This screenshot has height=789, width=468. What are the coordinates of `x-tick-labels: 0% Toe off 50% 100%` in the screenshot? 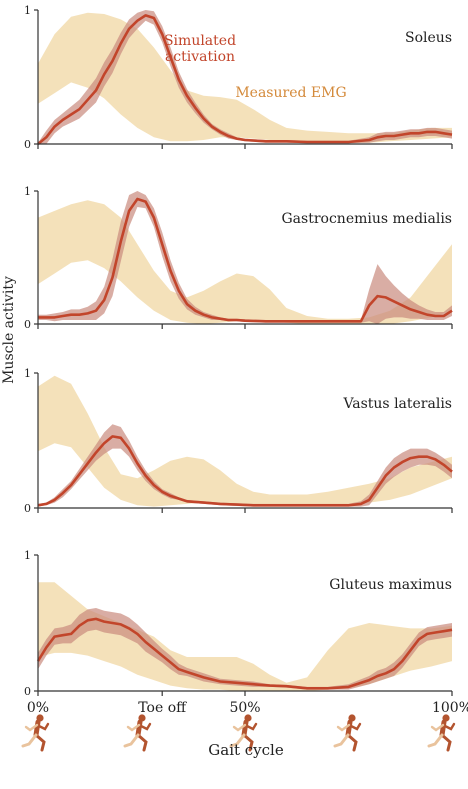 It's located at (247, 708).